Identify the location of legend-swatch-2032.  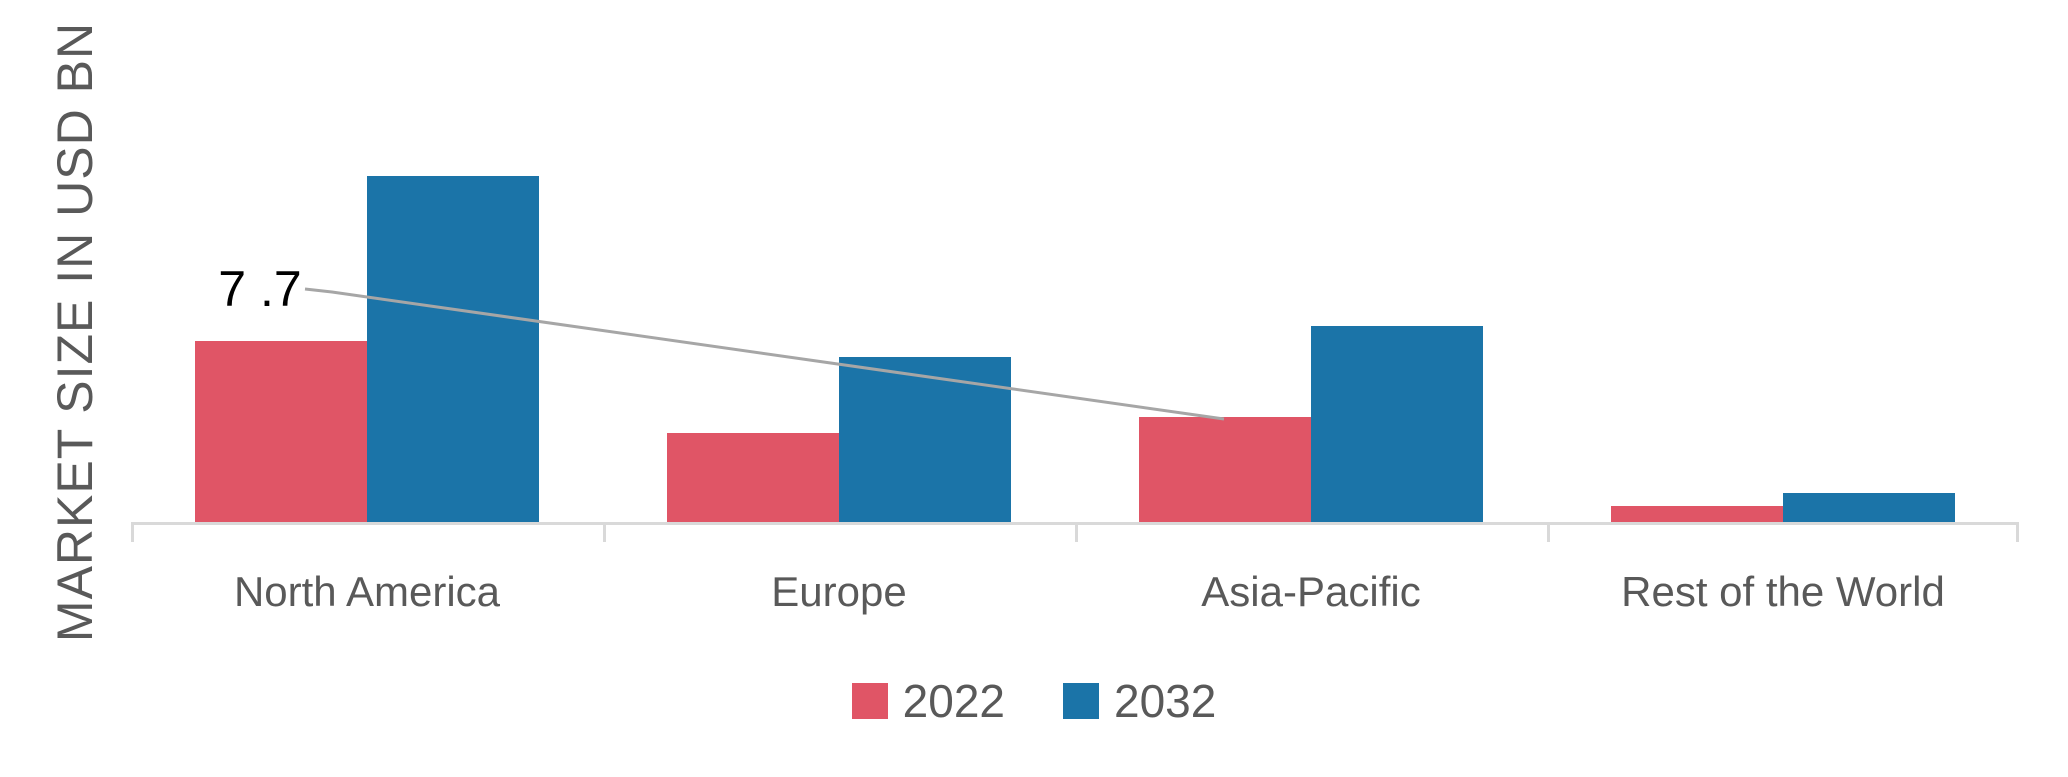
(1081, 701).